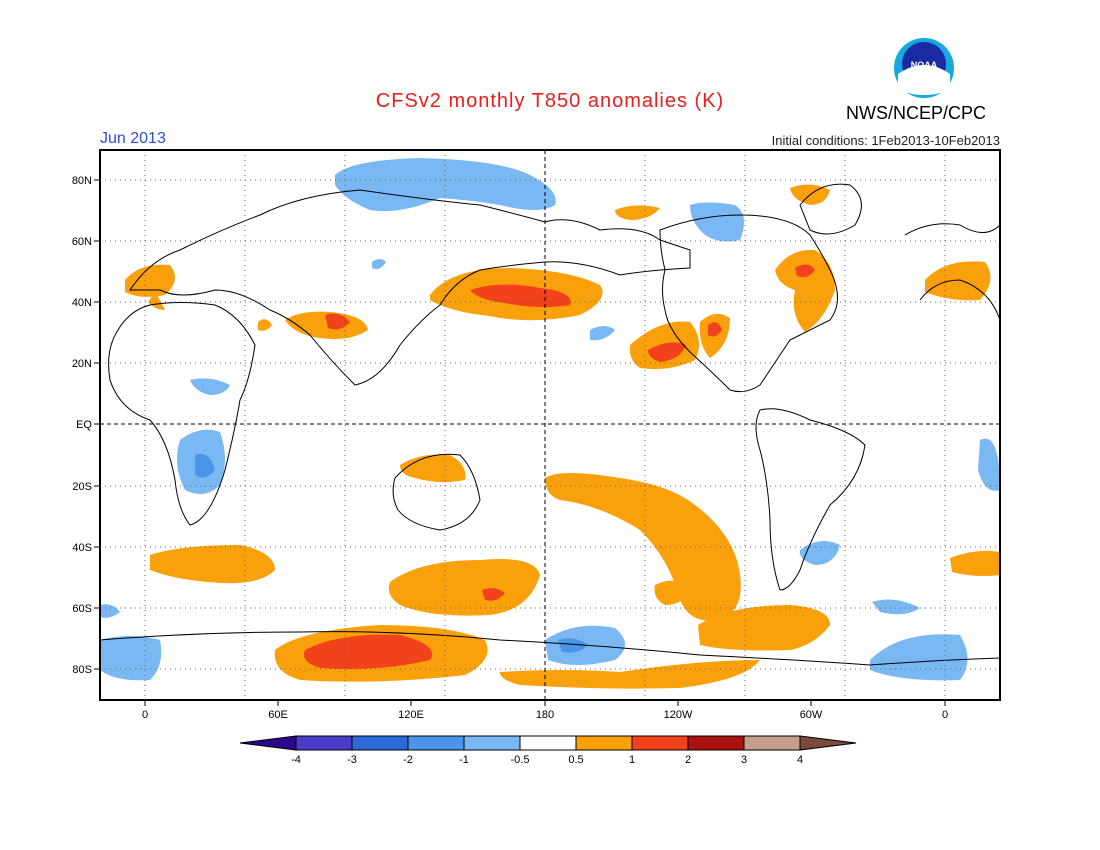 This screenshot has width=1100, height=850. I want to click on forecast-month: Jun 2013, so click(133, 138).